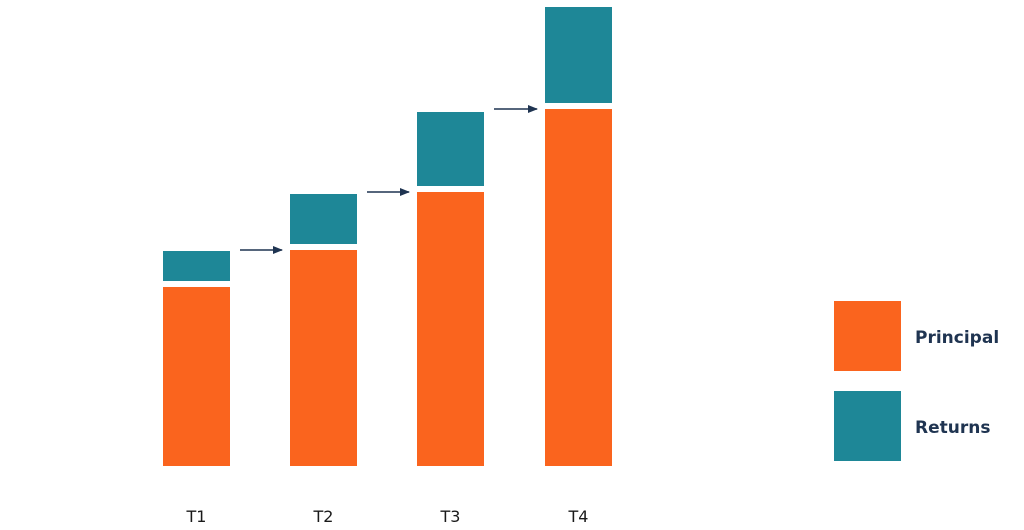 The width and height of the screenshot is (1024, 530). What do you see at coordinates (387, 516) in the screenshot?
I see `x-tick-labels: T1 T2 T3 T4` at bounding box center [387, 516].